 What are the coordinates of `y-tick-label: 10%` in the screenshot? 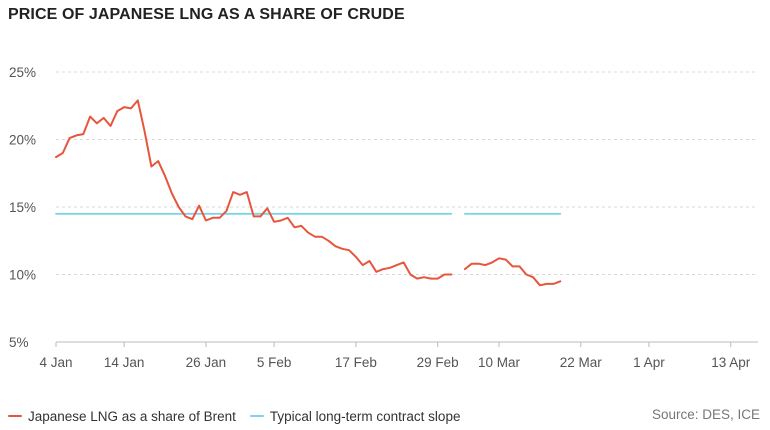 It's located at (22, 275).